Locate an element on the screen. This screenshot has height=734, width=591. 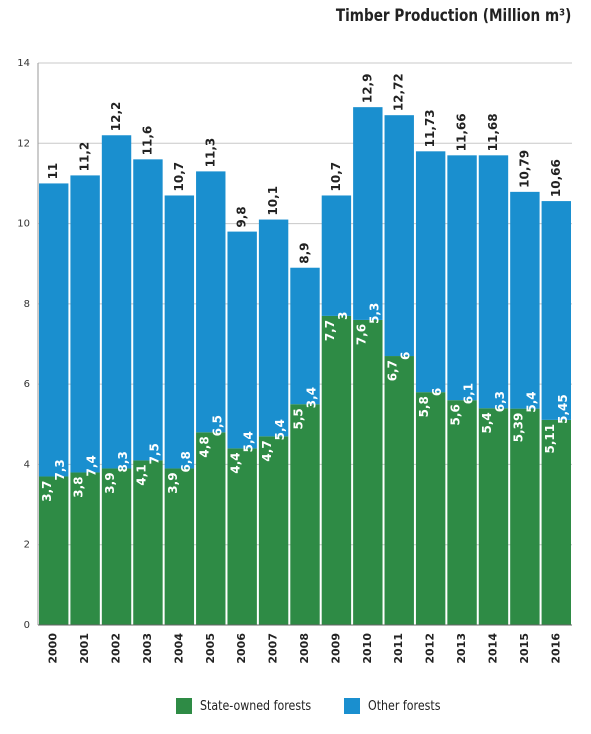
legend-item-state-owned: State-owned forests is located at coordinates (253, 706).